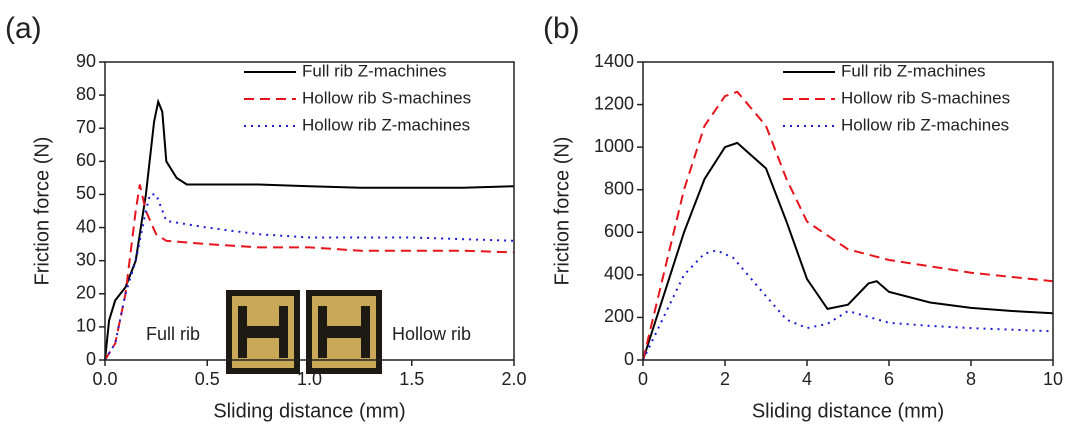 The image size is (1083, 431). Describe the element at coordinates (173, 334) in the screenshot. I see `annotation: Full rib` at that location.